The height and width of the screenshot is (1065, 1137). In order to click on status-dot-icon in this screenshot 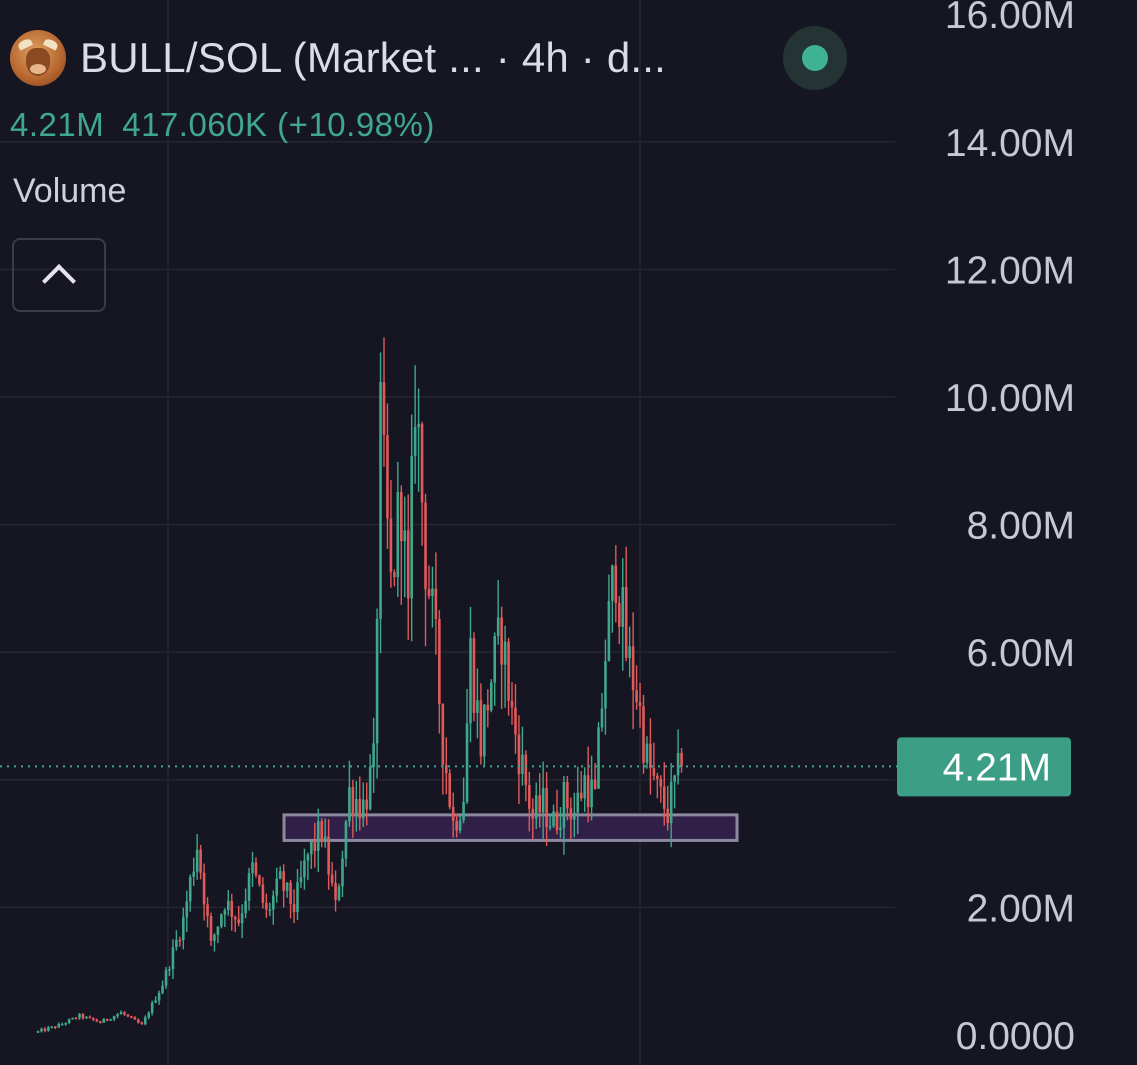, I will do `click(815, 58)`.